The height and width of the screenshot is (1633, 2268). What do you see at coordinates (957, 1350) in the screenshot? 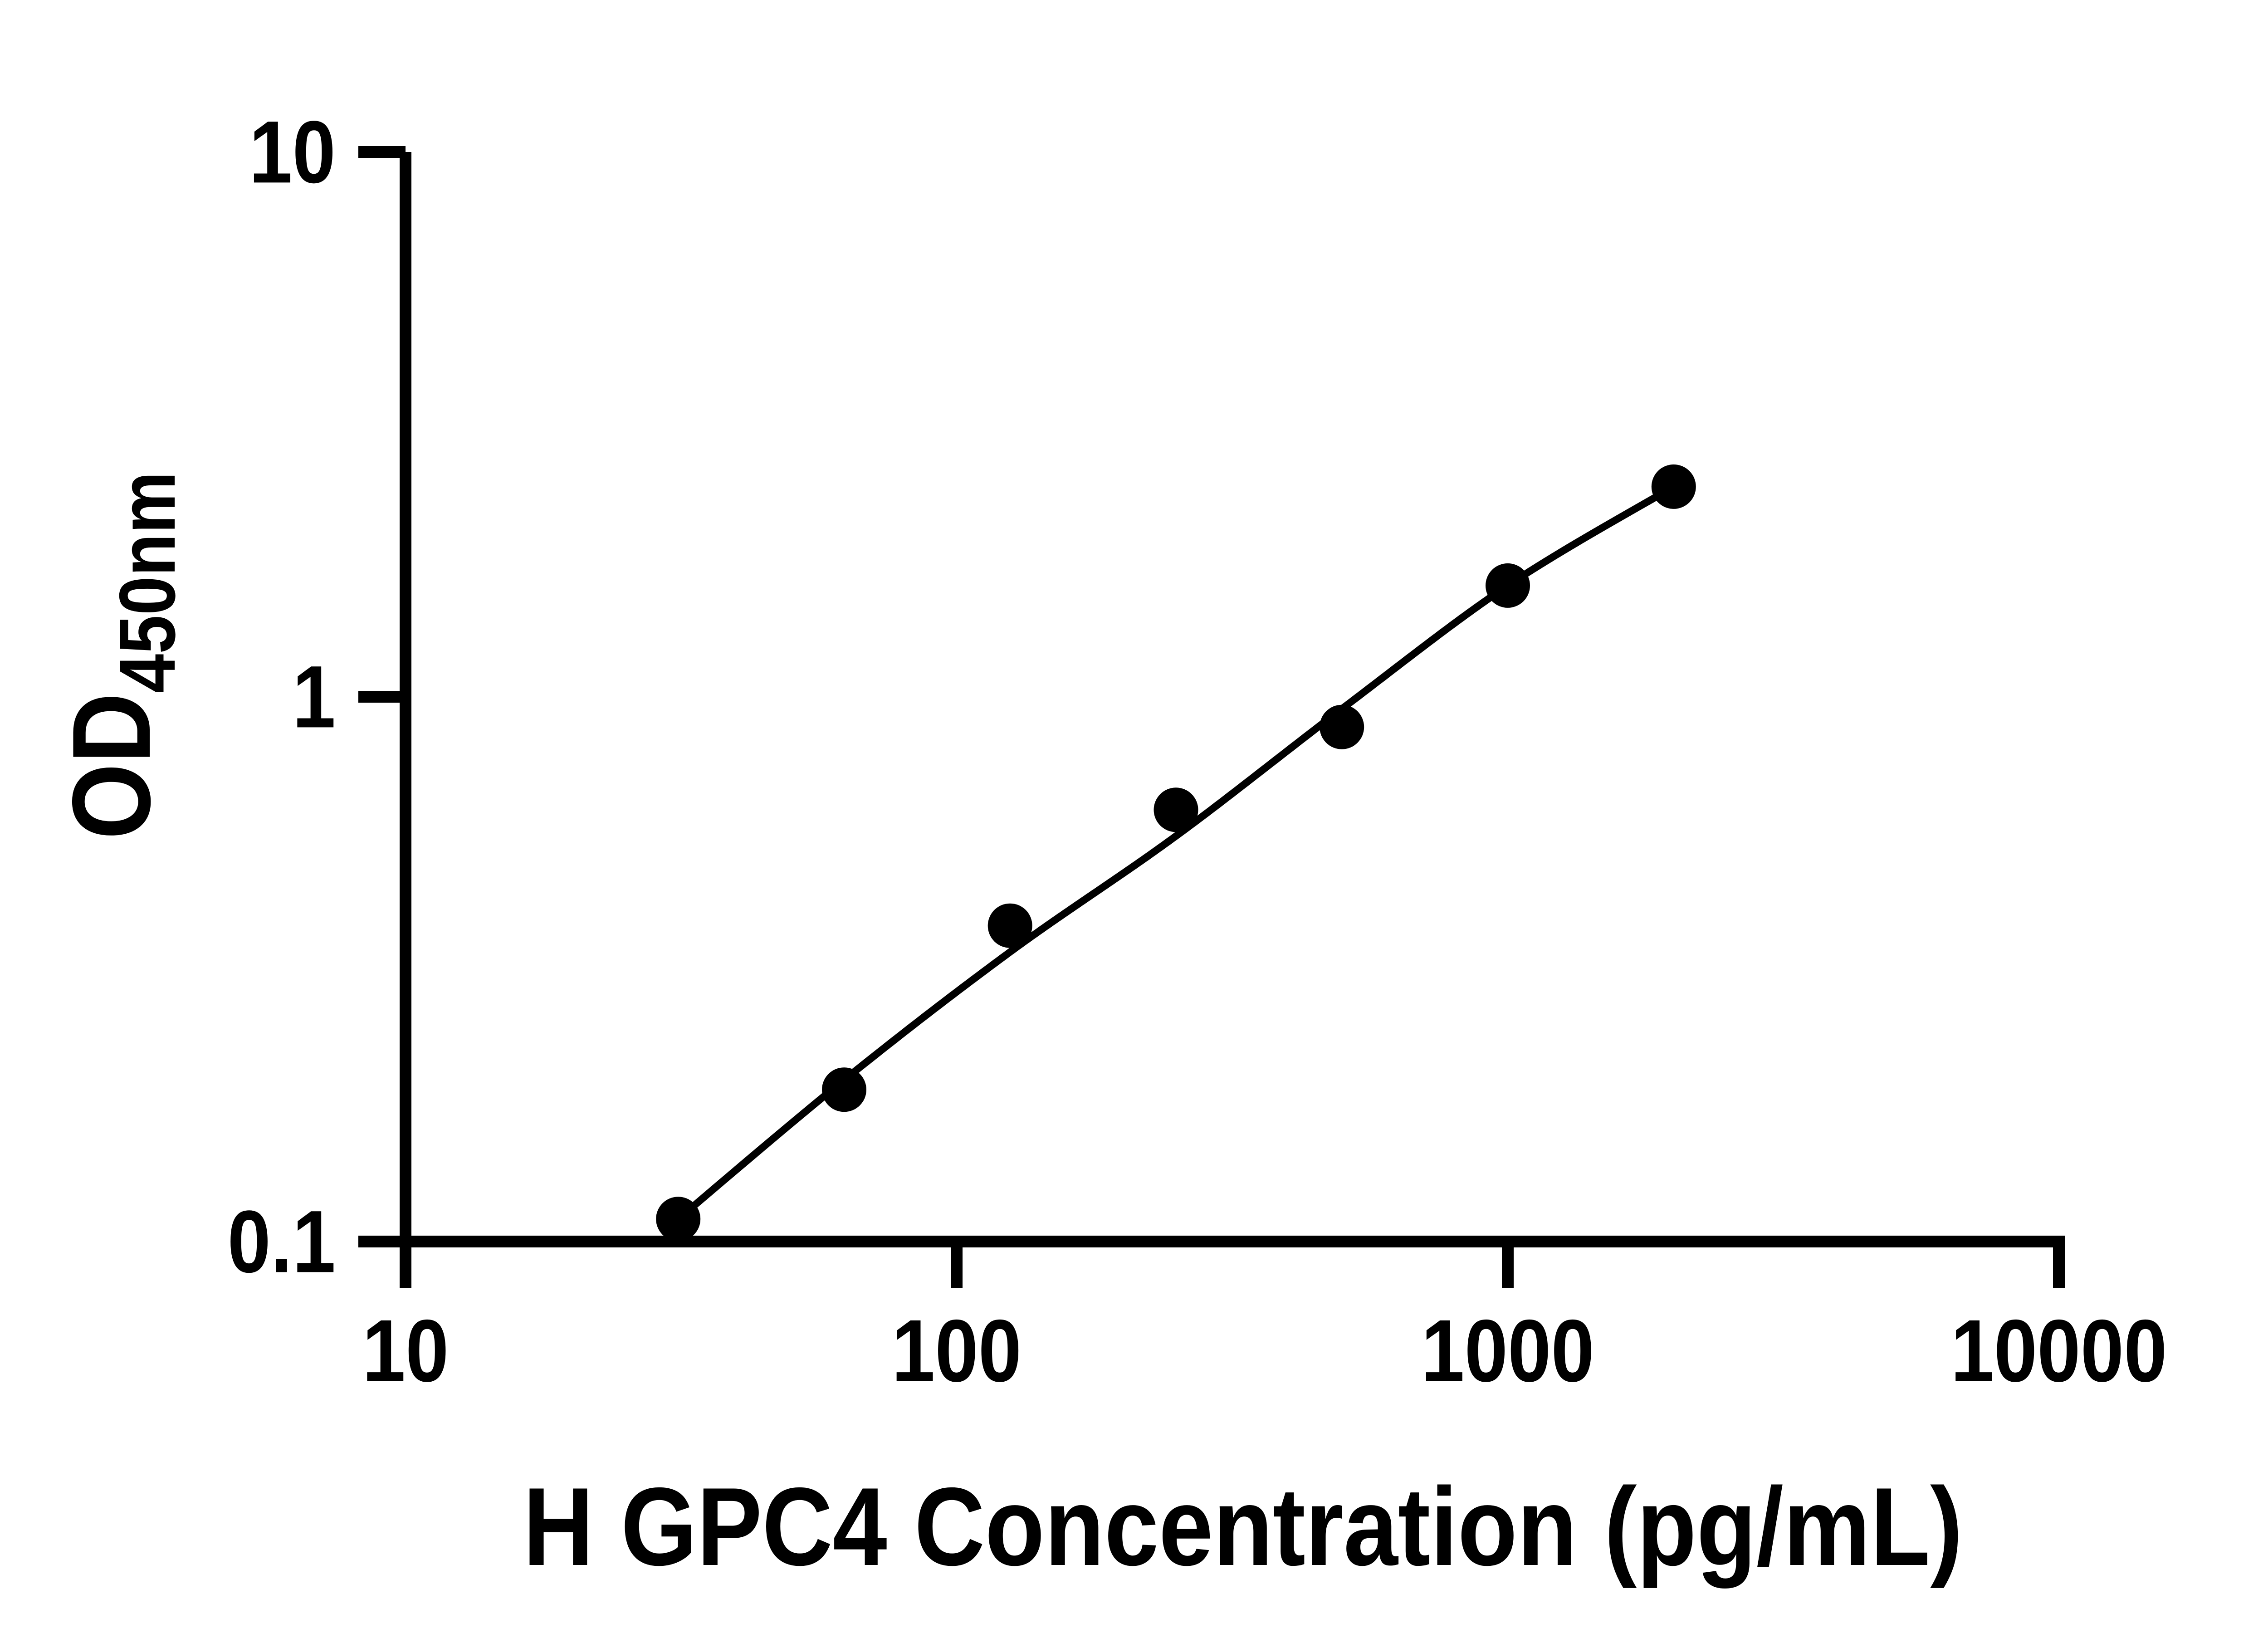
I see `x-tick-label: 100` at bounding box center [957, 1350].